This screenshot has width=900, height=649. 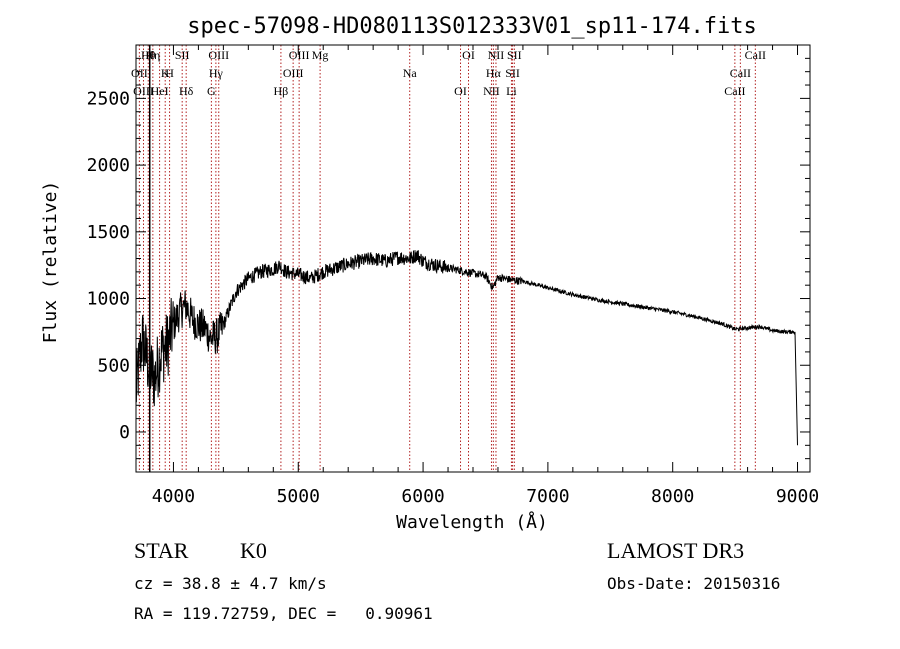 What do you see at coordinates (139, 73) in the screenshot?
I see `line-label: OII` at bounding box center [139, 73].